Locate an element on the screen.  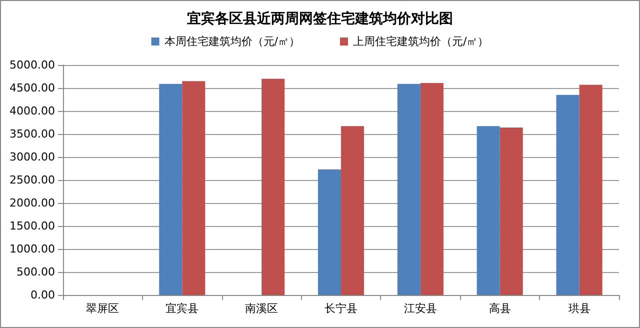
x-tick-label: 宜宾县 is located at coordinates (182, 308).